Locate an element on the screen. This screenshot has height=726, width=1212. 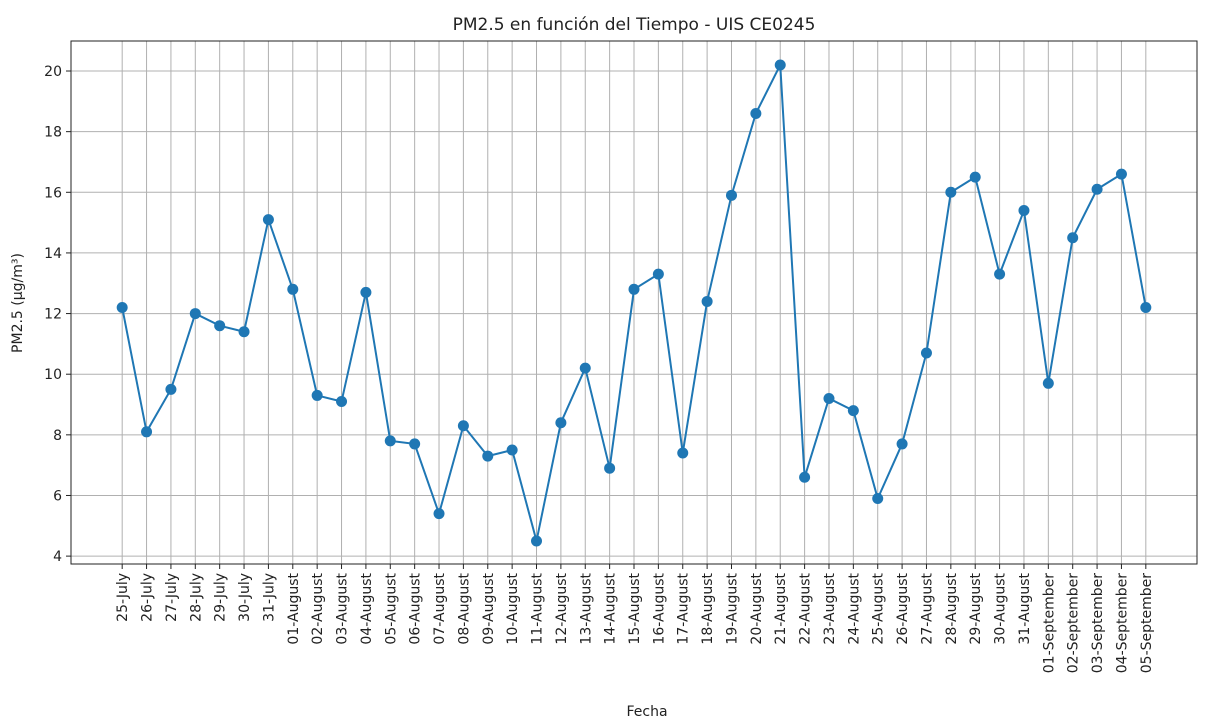
x-tick-label: 06-August is located at coordinates (416, 609).